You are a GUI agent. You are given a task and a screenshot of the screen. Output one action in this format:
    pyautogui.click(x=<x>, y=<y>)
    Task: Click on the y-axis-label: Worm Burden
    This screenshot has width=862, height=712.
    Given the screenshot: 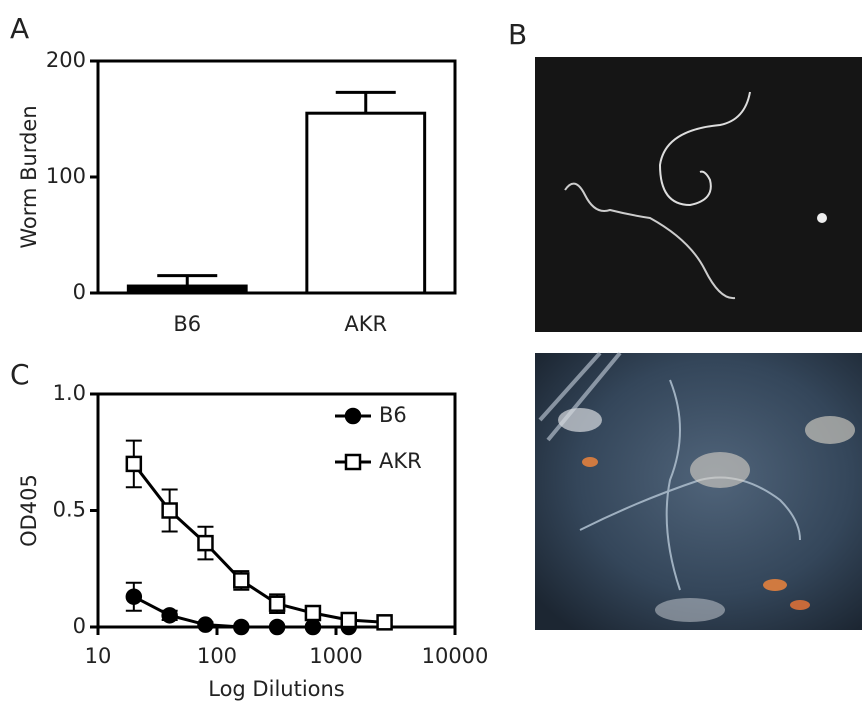 What is the action you would take?
    pyautogui.click(x=29, y=176)
    